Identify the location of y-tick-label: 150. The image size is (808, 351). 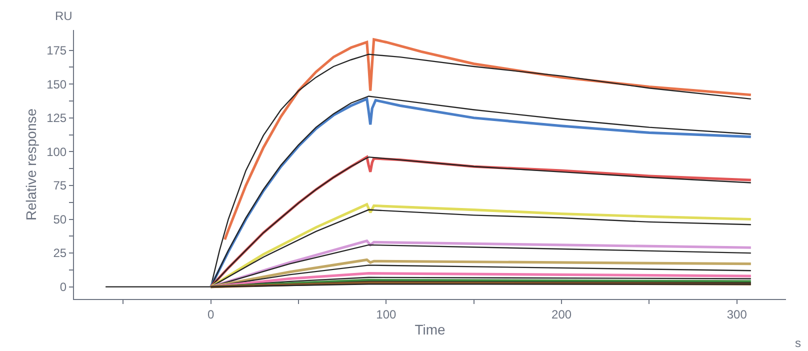
(56, 84).